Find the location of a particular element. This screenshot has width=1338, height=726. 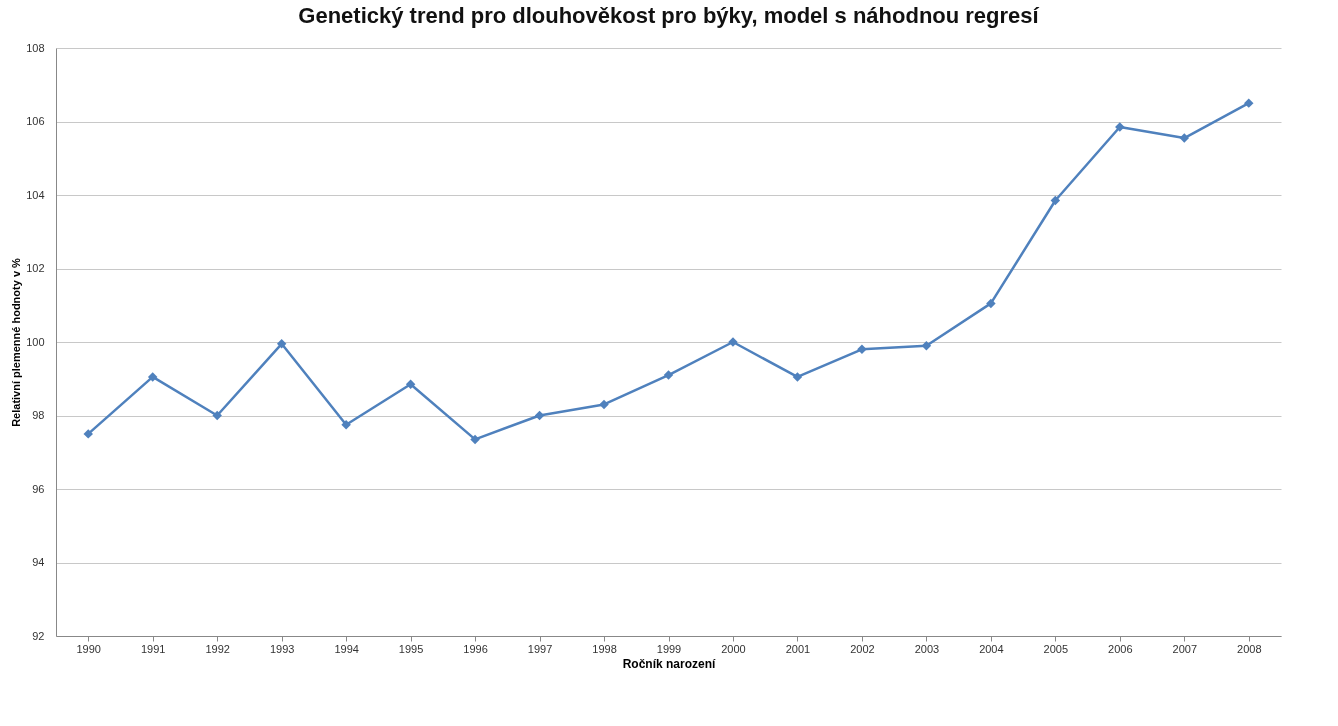

x-tick-label: 2008 is located at coordinates (1249, 648).